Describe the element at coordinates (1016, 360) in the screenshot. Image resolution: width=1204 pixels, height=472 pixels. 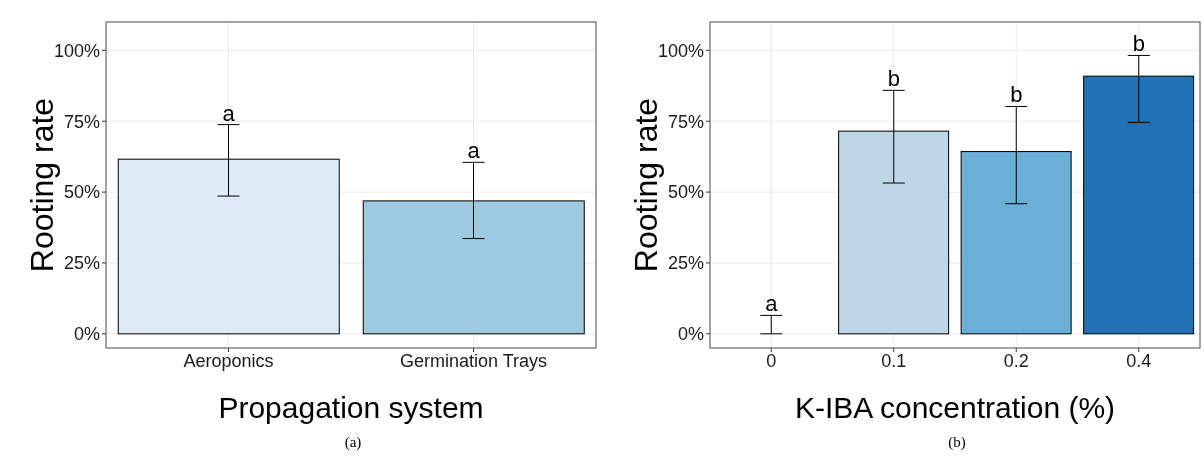
I see `x-tick-label: 0.2` at that location.